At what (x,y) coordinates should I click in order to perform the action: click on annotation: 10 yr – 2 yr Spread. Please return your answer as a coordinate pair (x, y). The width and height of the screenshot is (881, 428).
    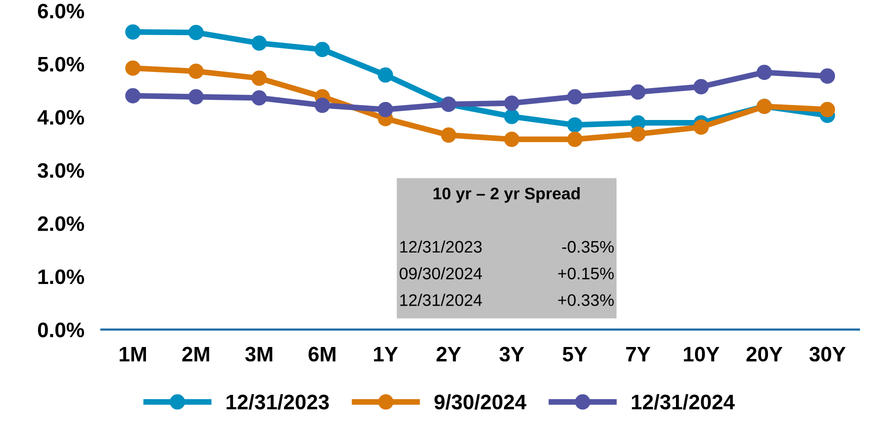
    Looking at the image, I should click on (507, 195).